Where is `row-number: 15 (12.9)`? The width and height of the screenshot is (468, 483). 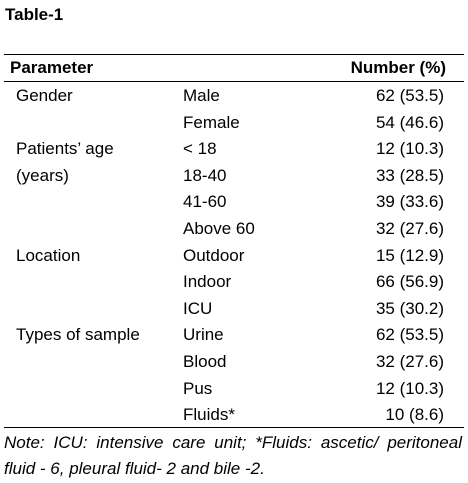
row-number: 15 (12.9) is located at coordinates (409, 255).